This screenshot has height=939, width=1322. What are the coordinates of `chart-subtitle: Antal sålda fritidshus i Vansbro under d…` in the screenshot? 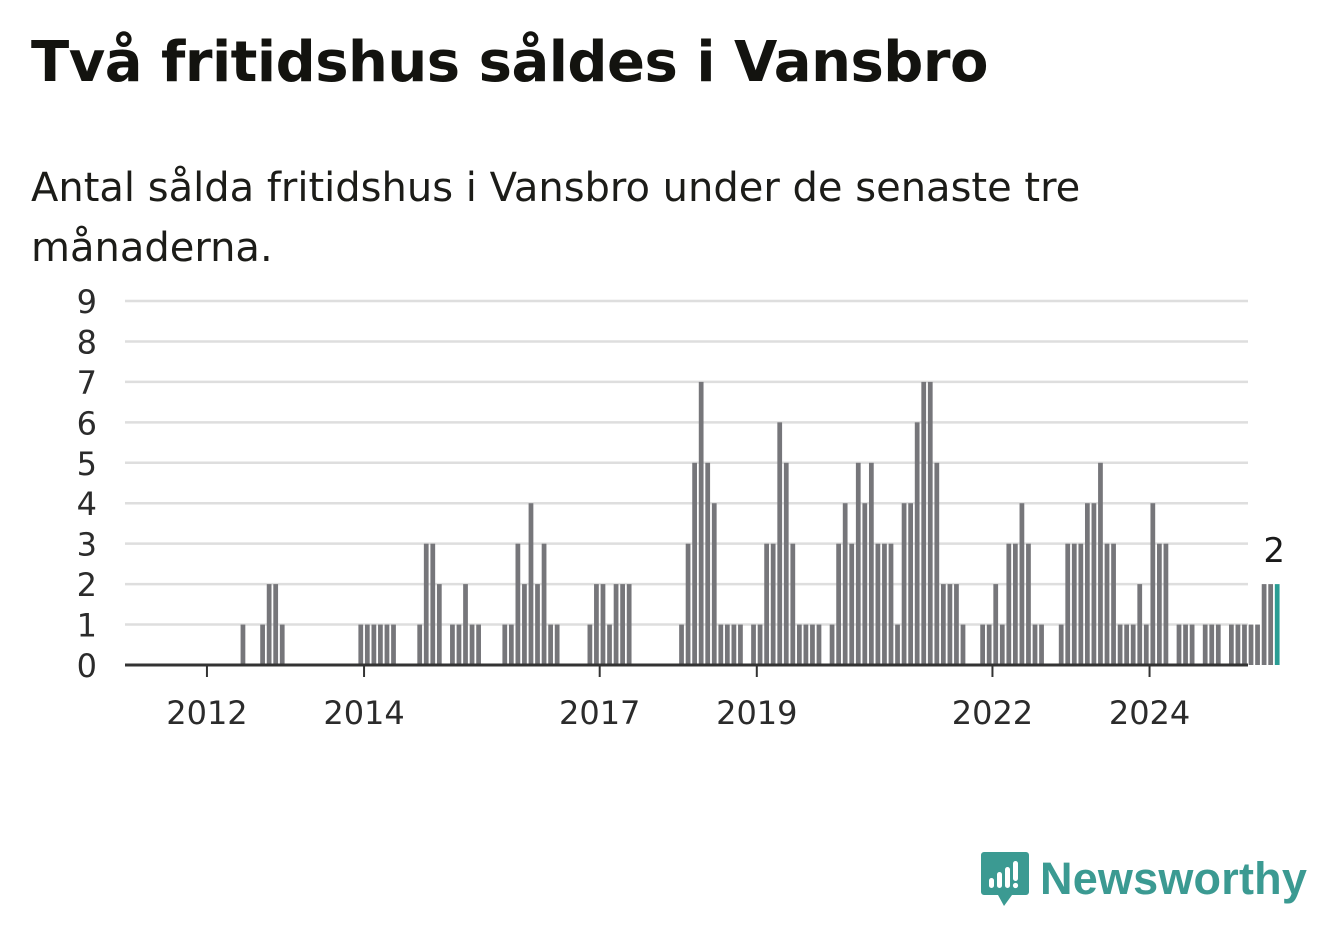 It's located at (556, 218).